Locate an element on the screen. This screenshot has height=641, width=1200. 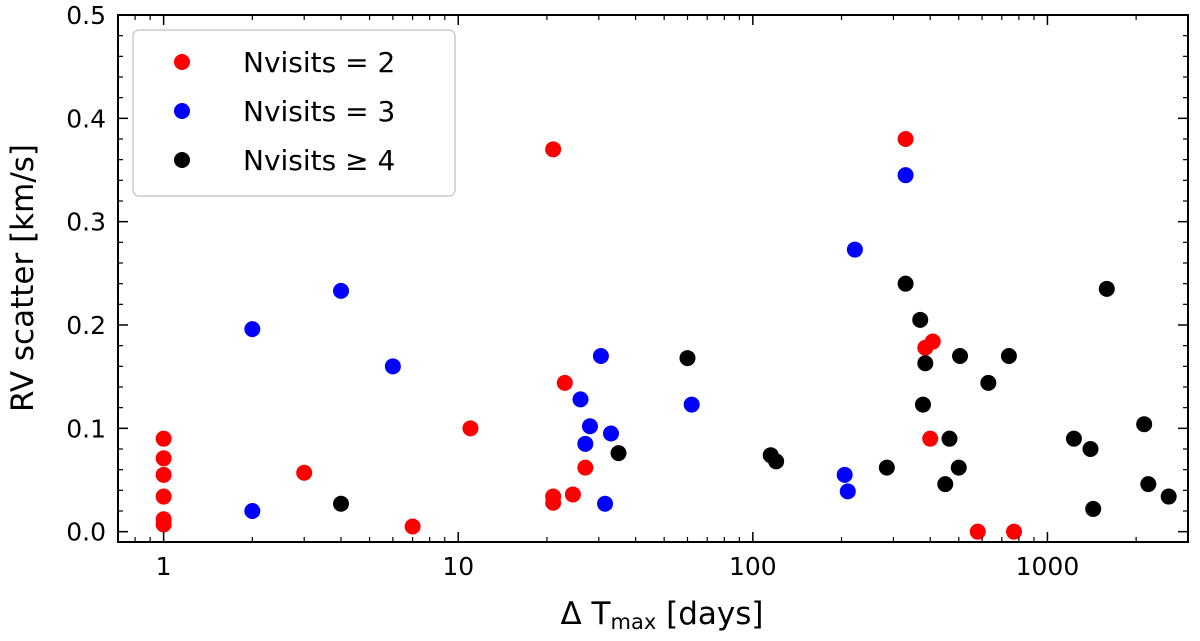
legend: Nvisits = 2 Nvisits = 3 Nvisits ≥ 4 is located at coordinates (294, 113).